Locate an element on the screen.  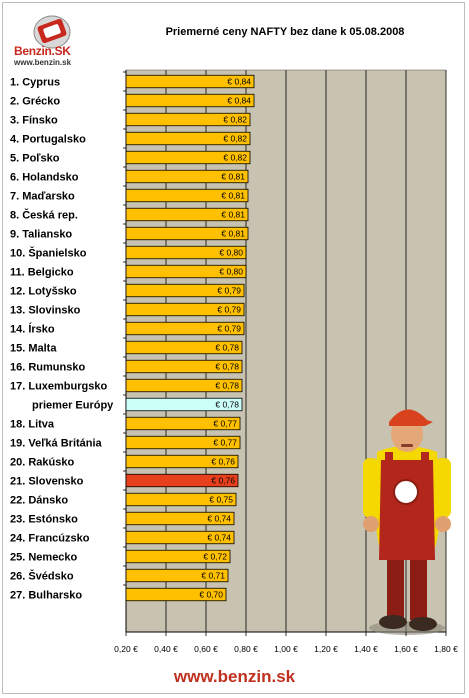
category-label: 19. Veľká Británia is located at coordinates (56, 444).